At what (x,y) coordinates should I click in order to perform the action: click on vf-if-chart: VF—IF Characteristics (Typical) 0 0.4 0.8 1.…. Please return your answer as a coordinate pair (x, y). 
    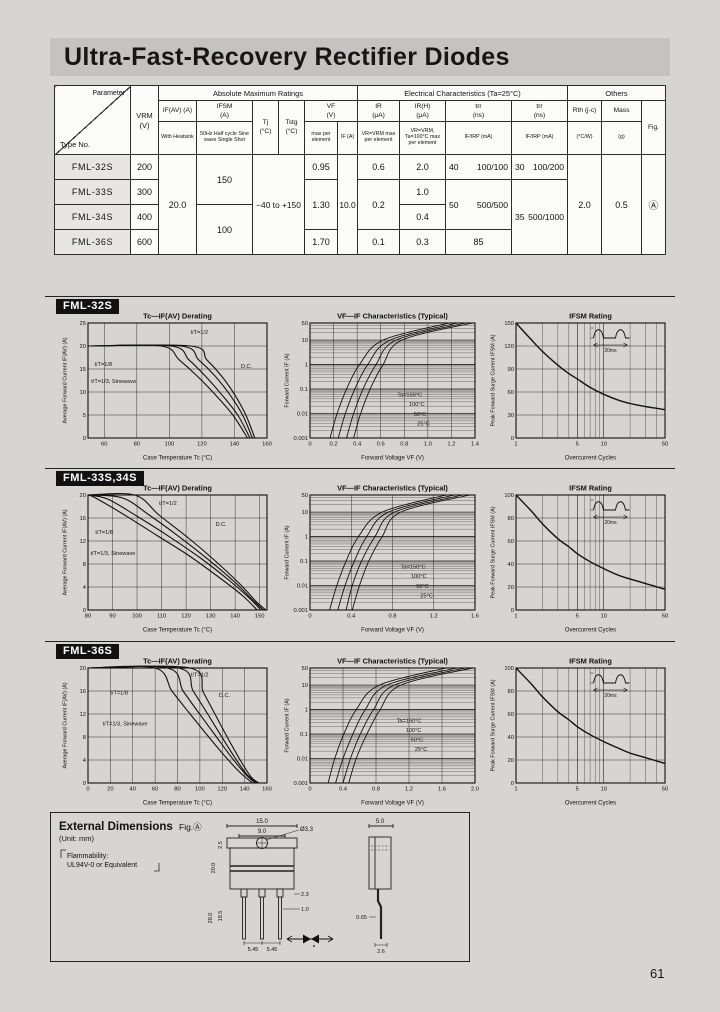
    Looking at the image, I should click on (383, 733).